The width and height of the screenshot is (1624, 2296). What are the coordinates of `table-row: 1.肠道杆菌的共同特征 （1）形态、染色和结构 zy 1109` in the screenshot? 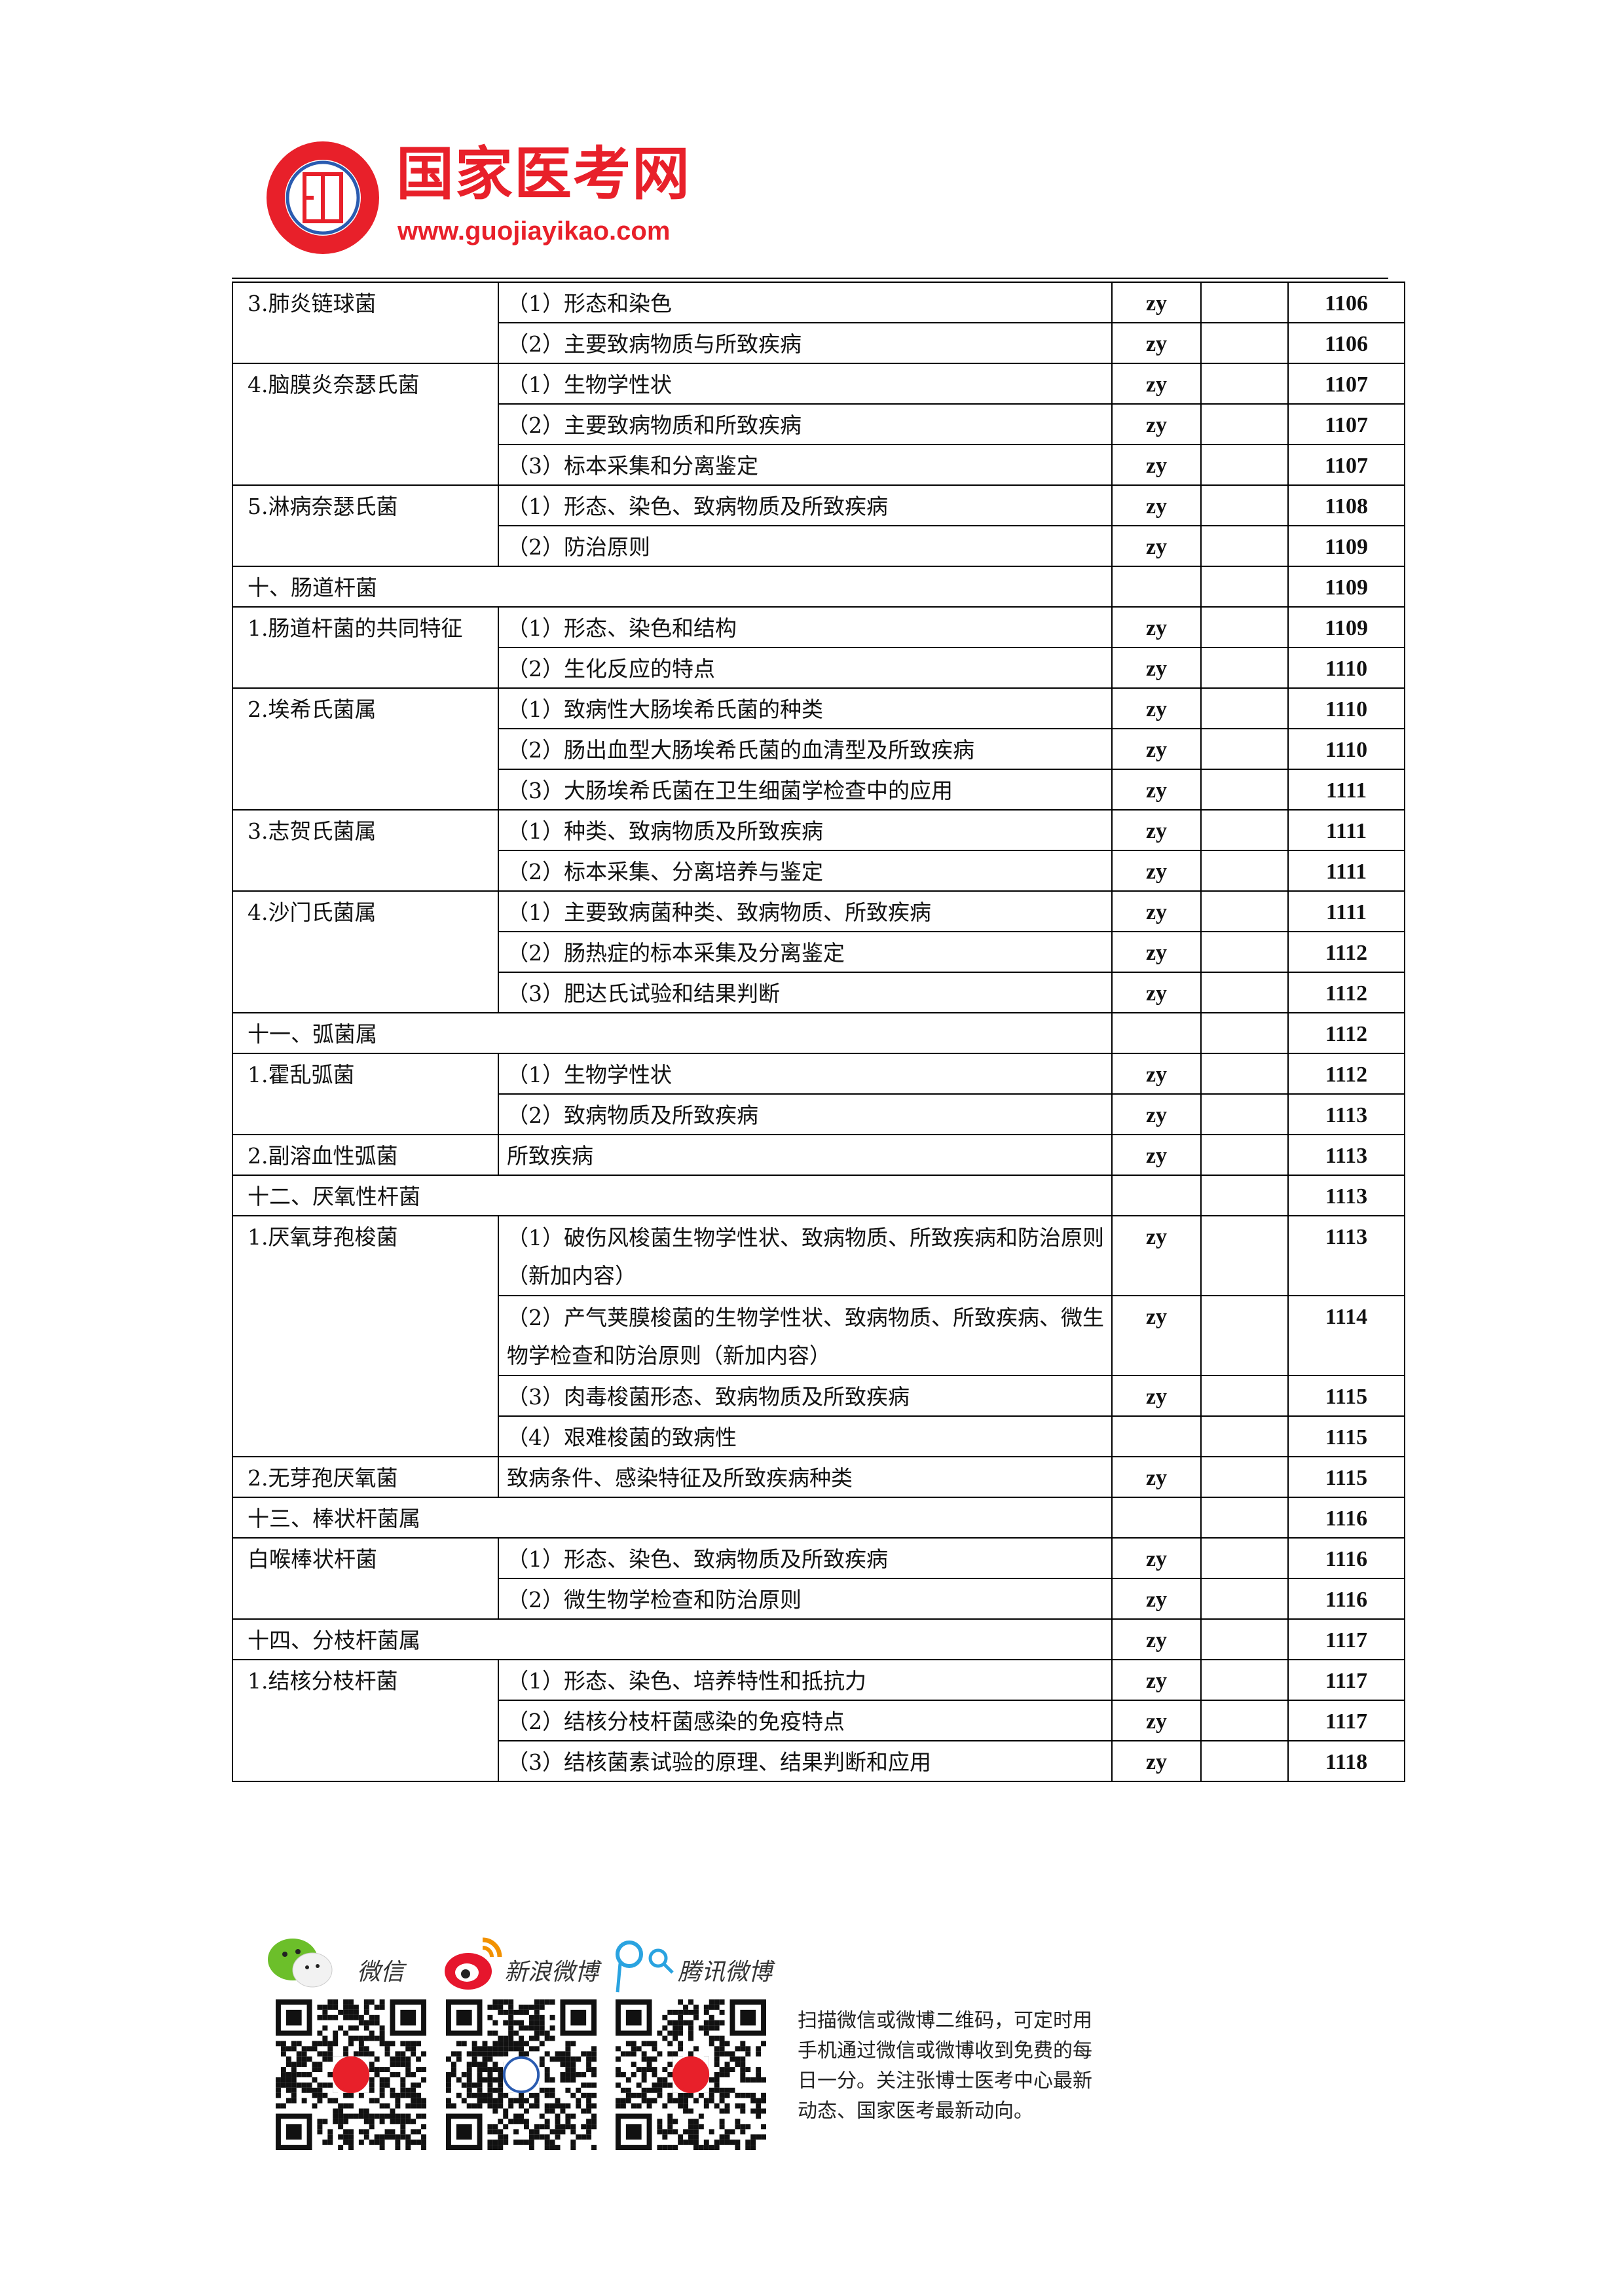 It's located at (818, 647).